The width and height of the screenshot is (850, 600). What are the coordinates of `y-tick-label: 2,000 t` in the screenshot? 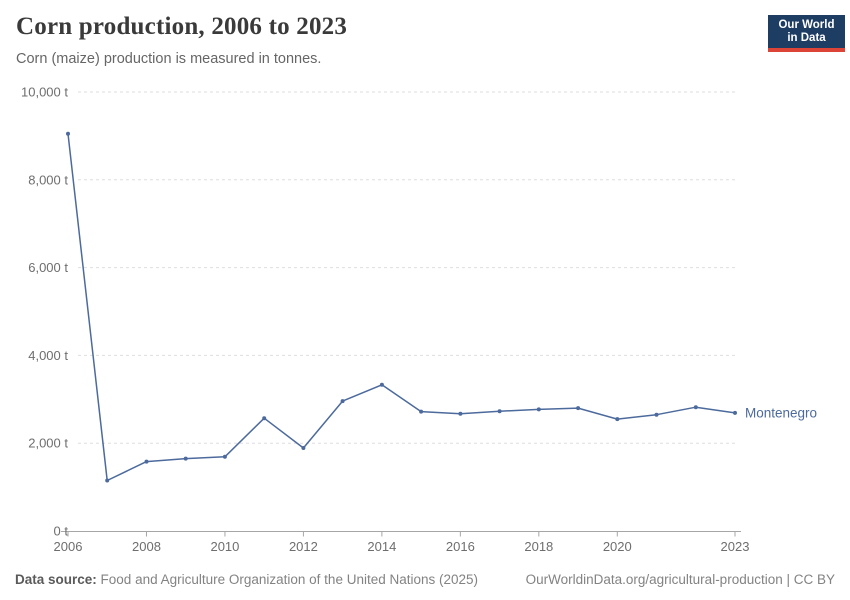 It's located at (48, 443).